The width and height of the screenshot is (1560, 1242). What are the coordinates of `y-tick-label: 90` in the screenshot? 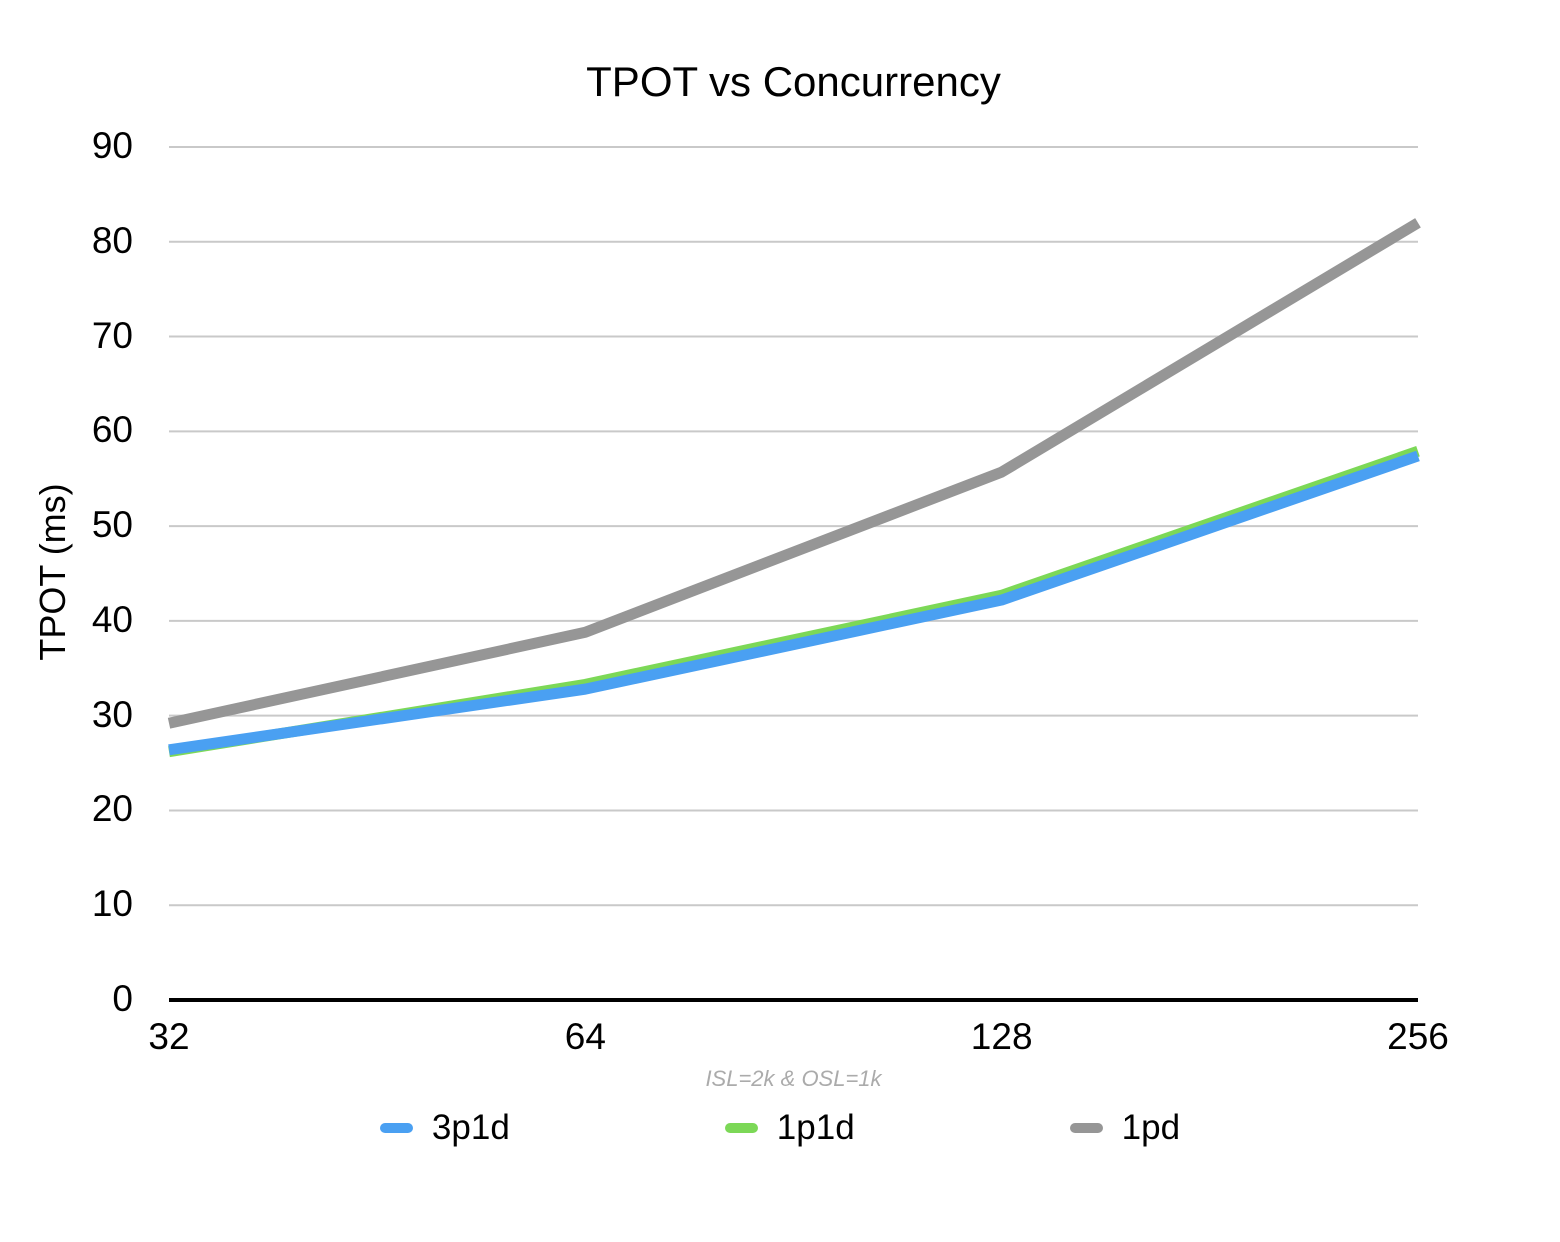 It's located at (112, 146).